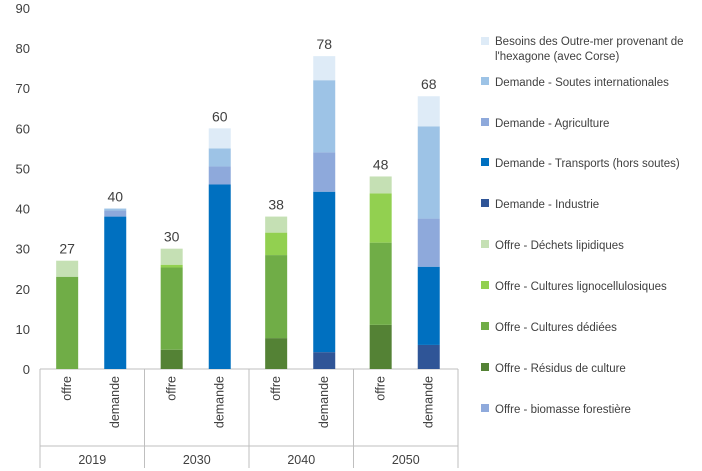 This screenshot has height=471, width=702. I want to click on legend-label: Offre - Résidus de culture, so click(560, 369).